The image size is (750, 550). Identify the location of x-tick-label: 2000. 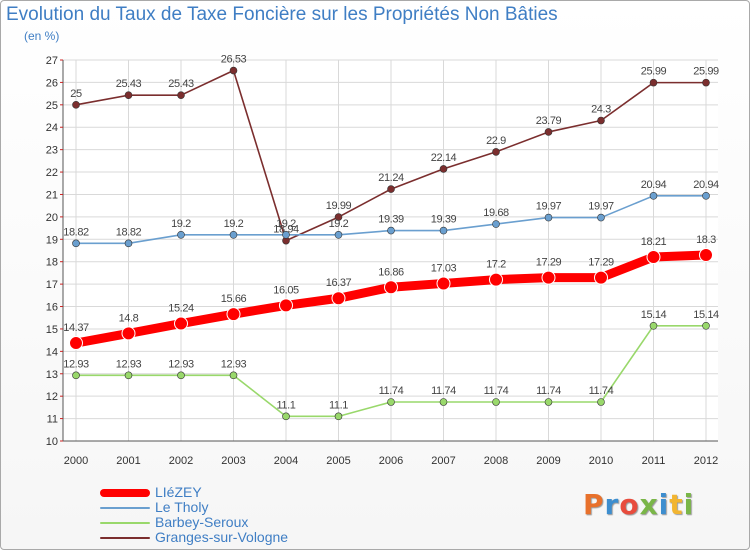
(76, 461).